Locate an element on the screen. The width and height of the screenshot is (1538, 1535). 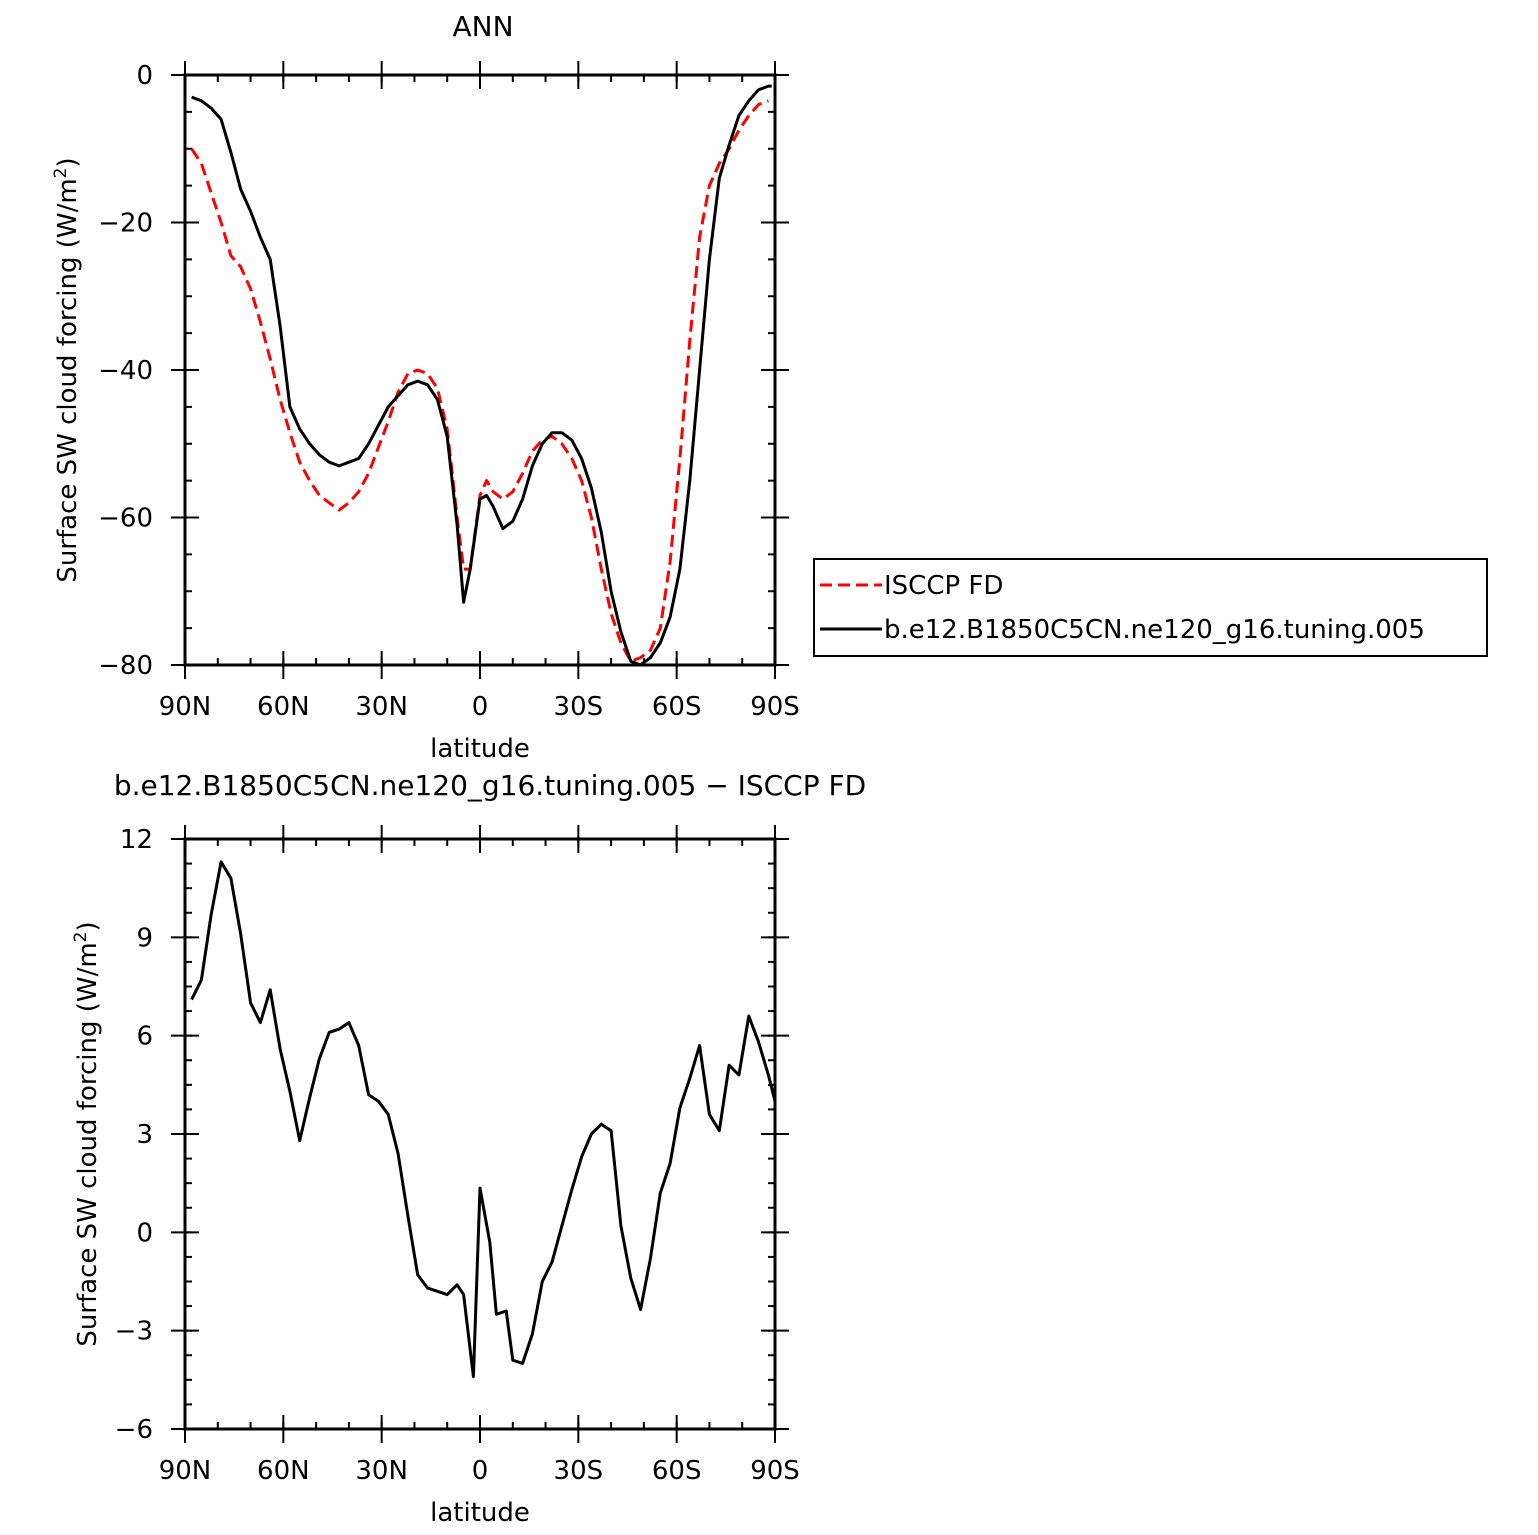
y-tick-label: −20 is located at coordinates (125, 224).